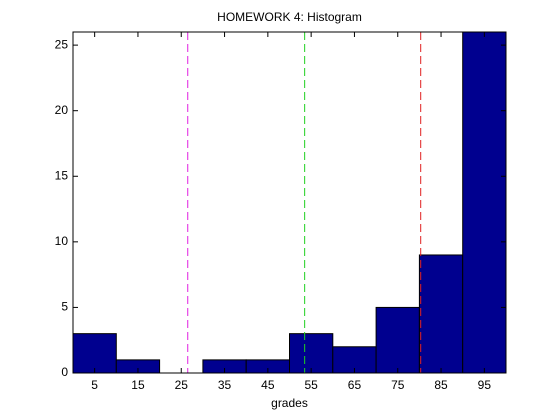  I want to click on x-tick-label: 25, so click(182, 385).